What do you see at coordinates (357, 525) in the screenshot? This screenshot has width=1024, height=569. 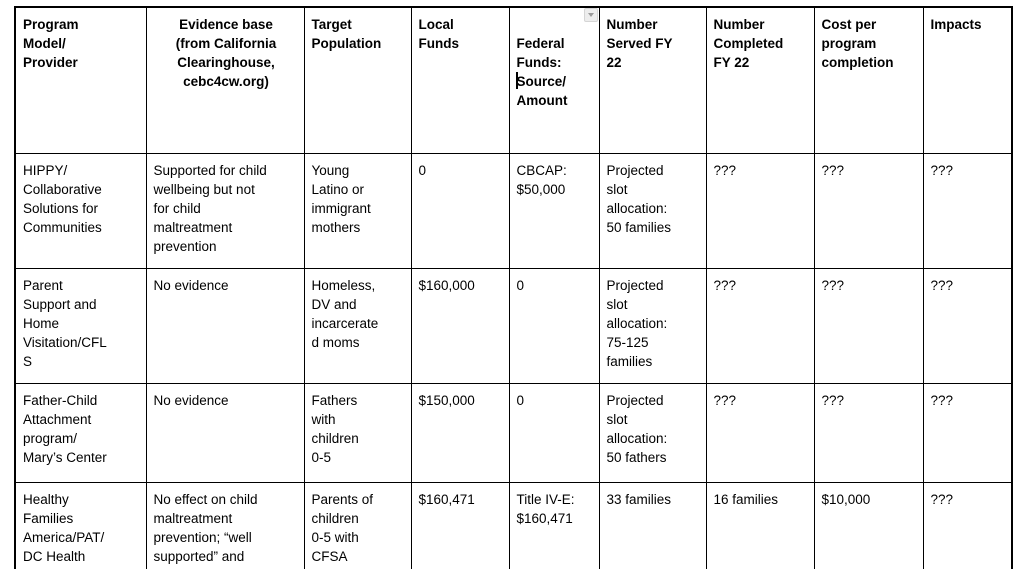 I see `cell-population: Parents of children 0-5 with CFSA cases` at bounding box center [357, 525].